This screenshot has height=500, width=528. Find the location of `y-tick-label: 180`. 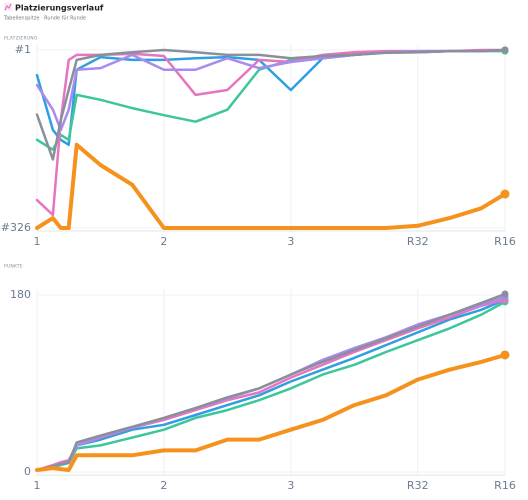

y-tick-label: 180 is located at coordinates (20, 294).